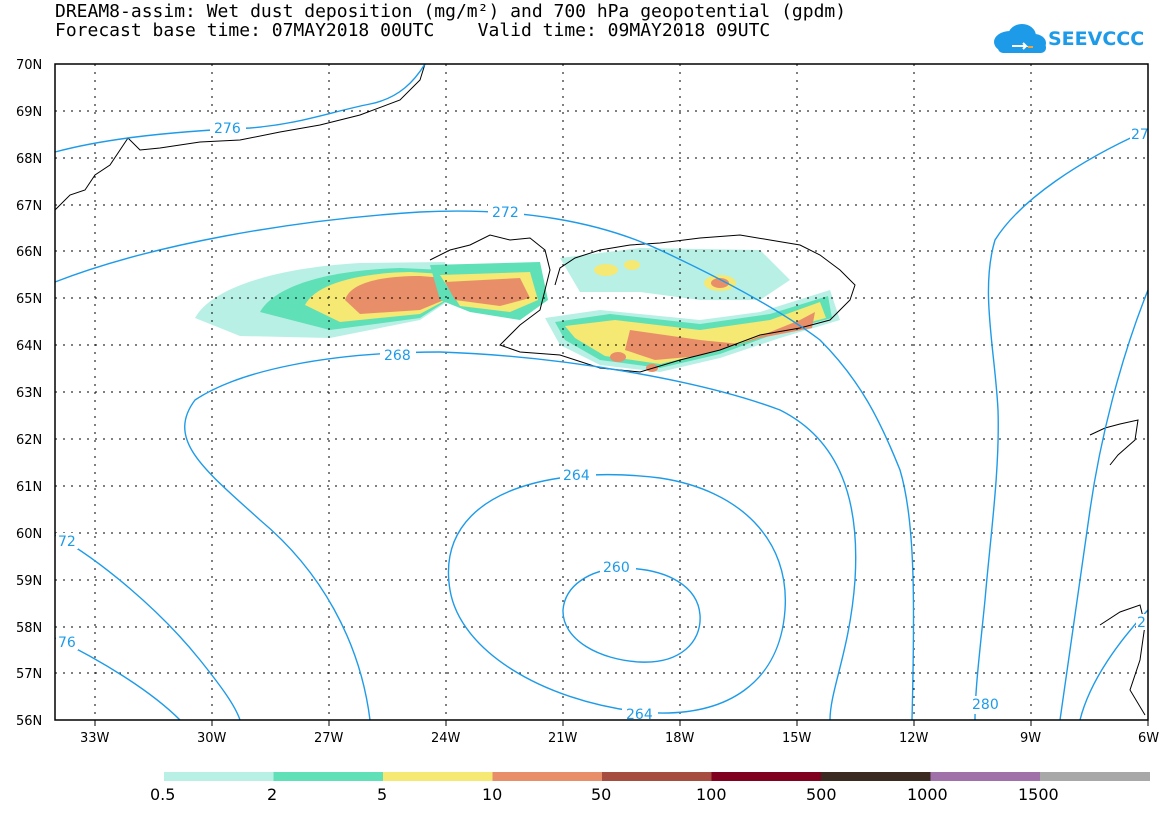  I want to click on lat-label: 61N, so click(29, 487).